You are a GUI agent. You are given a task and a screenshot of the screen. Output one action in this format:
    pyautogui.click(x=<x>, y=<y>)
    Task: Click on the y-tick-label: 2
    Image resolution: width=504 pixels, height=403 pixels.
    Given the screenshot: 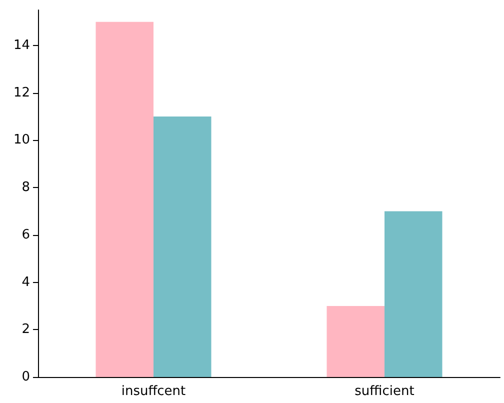 What is the action you would take?
    pyautogui.click(x=26, y=330)
    